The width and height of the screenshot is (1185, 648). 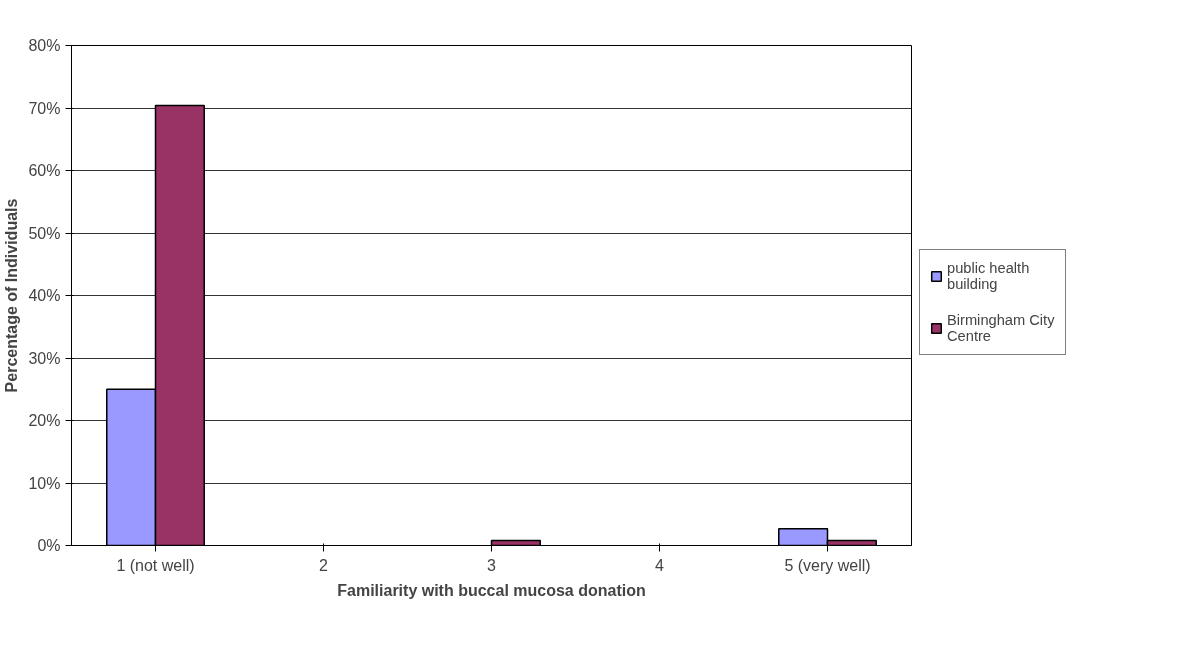 What do you see at coordinates (44, 483) in the screenshot?
I see `y-tick-label: 10%` at bounding box center [44, 483].